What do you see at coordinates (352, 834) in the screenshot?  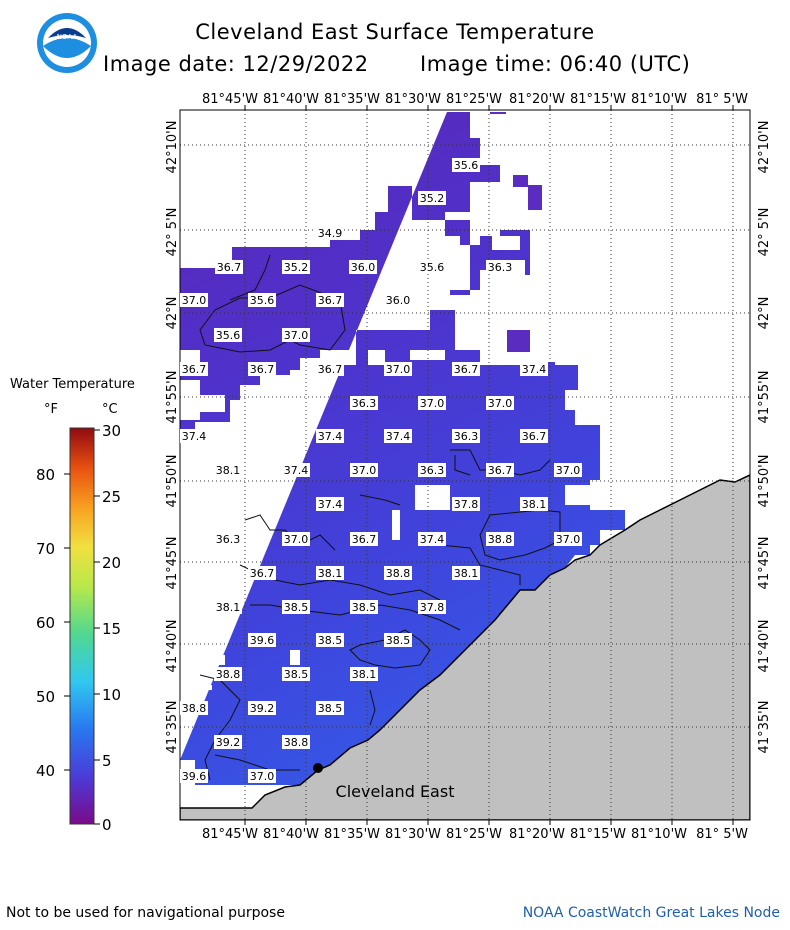 I see `lon-label-bottom: 81°35'W` at bounding box center [352, 834].